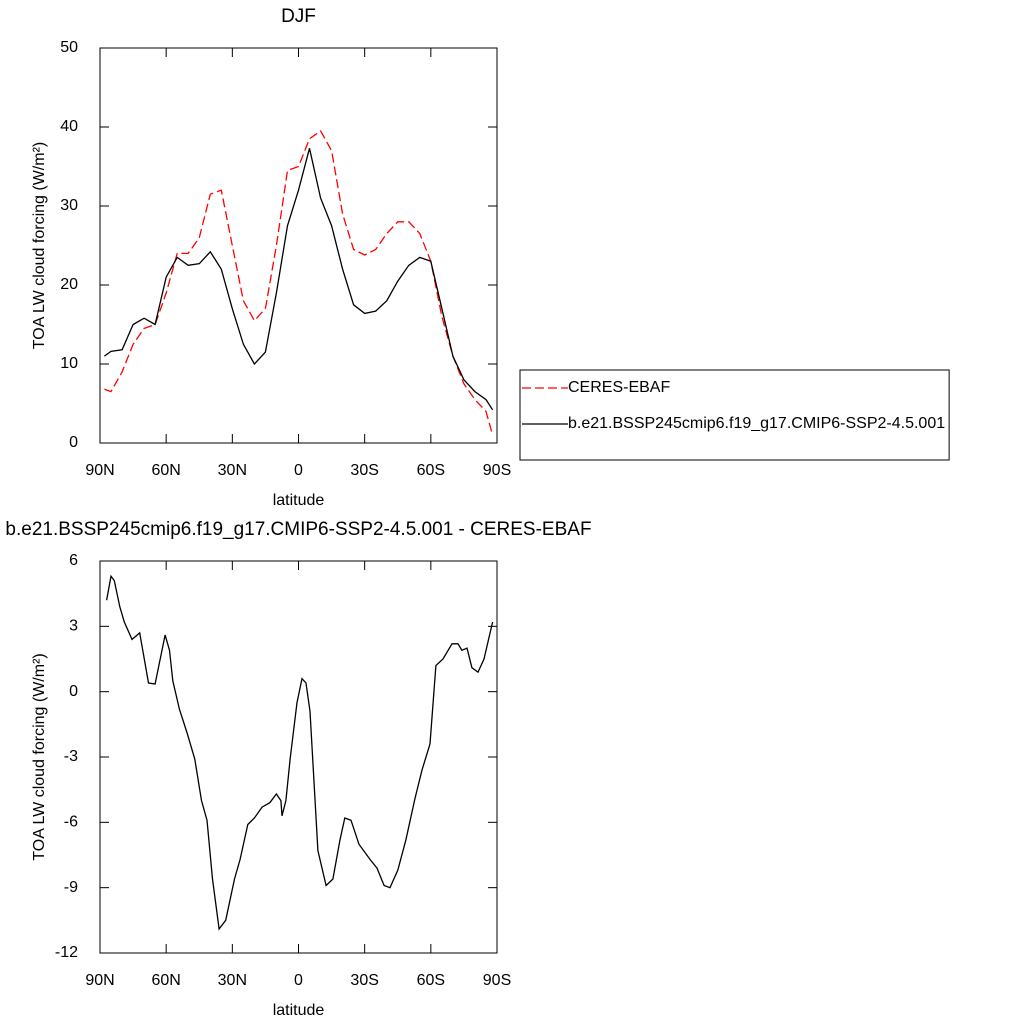 This screenshot has width=1024, height=1024. I want to click on y-tick-label: -12, so click(66, 952).